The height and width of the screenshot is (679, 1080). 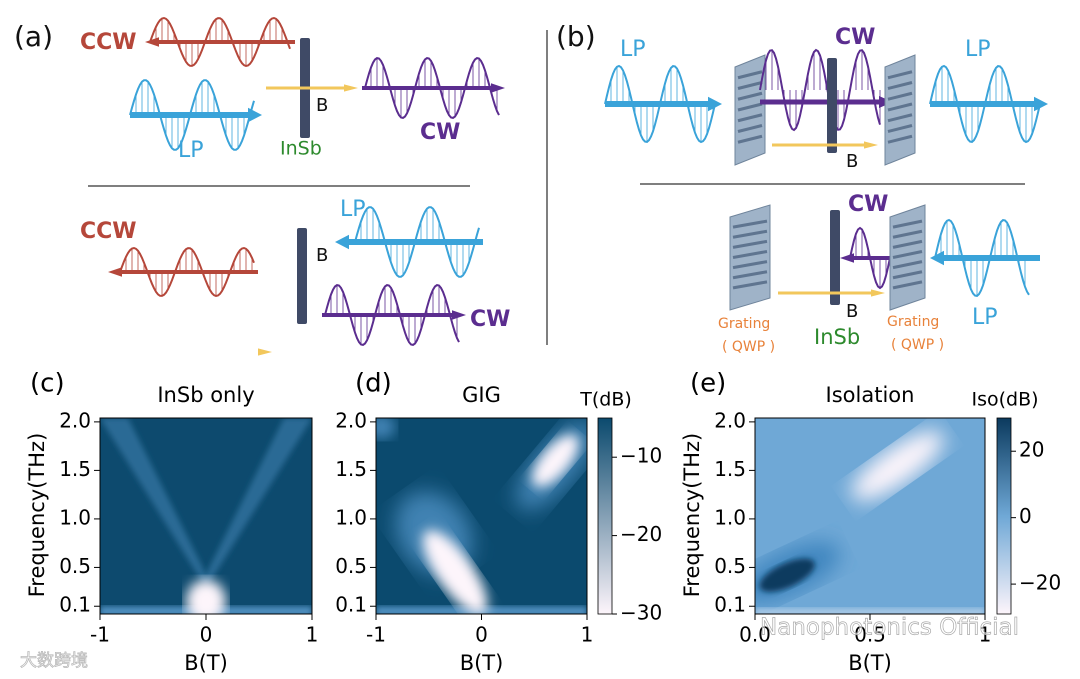 I want to click on label: B, so click(x=852, y=161).